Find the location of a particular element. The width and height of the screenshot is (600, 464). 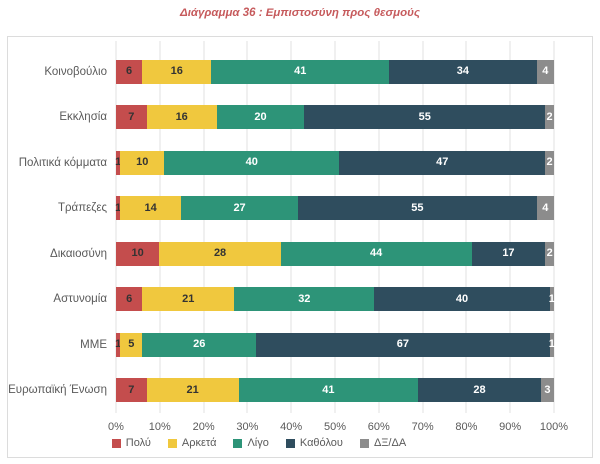

bar-segment: 3 is located at coordinates (547, 390).